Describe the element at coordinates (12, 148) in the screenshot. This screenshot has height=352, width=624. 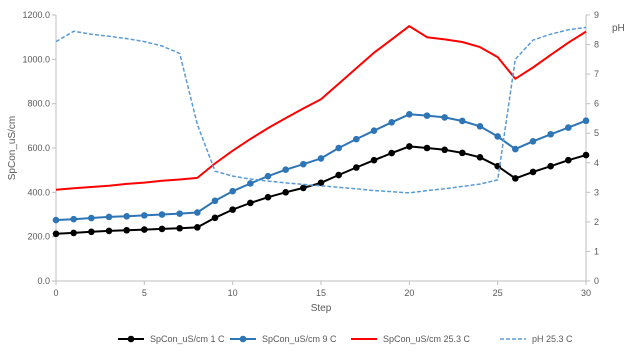
I see `y-axis-title: SpCon_uS/cm` at that location.